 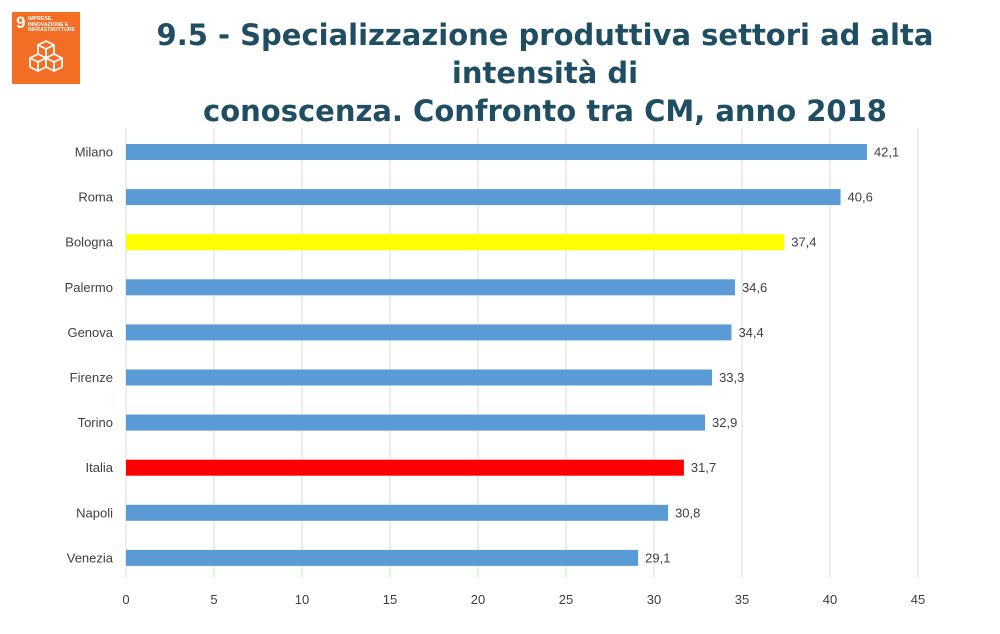 I want to click on value-label: 34,4, so click(x=750, y=332).